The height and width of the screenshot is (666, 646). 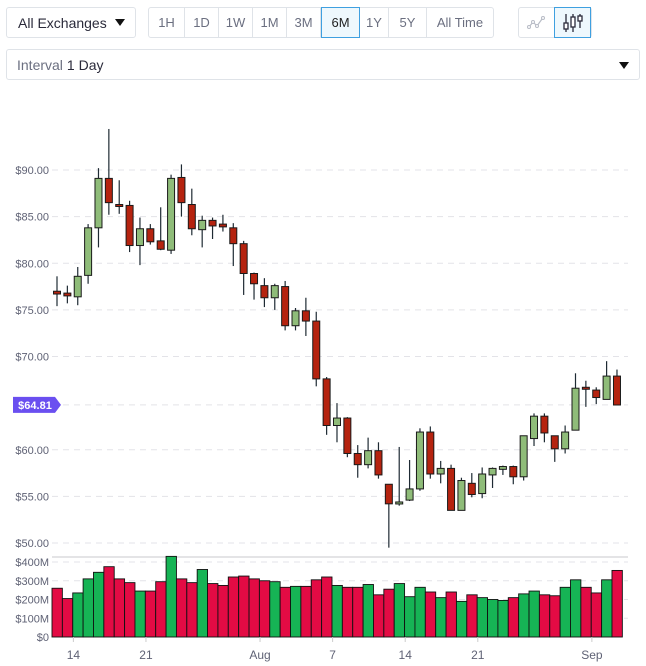 What do you see at coordinates (304, 22) in the screenshot?
I see `range-button-3m: 3M` at bounding box center [304, 22].